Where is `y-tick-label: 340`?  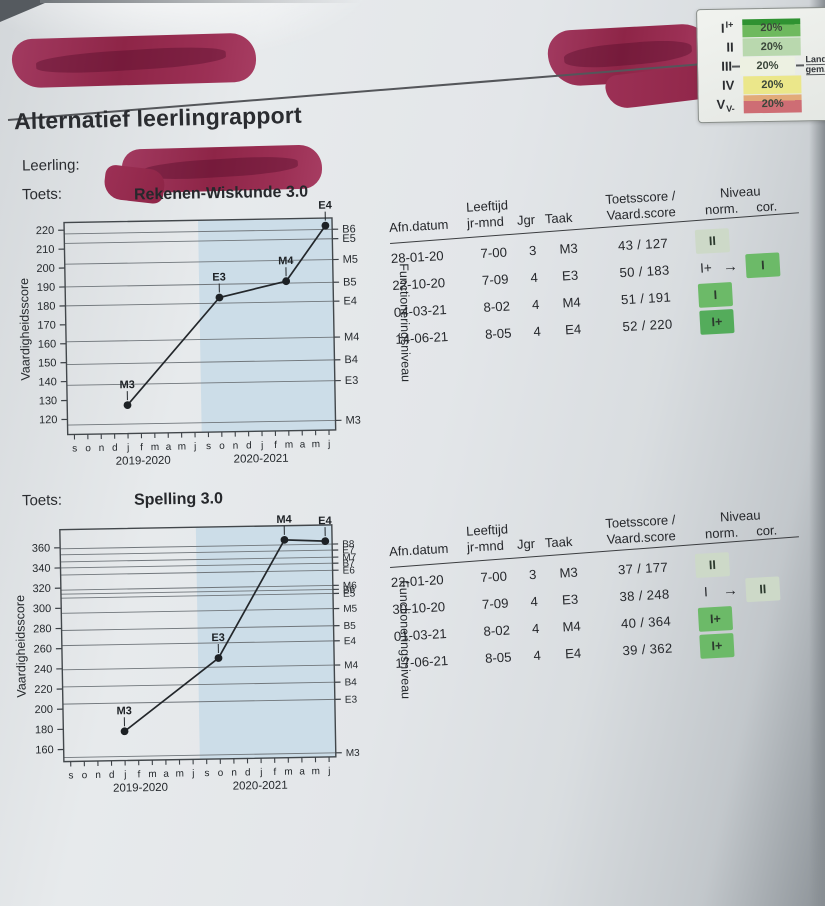
y-tick-label: 340 is located at coordinates (41, 569).